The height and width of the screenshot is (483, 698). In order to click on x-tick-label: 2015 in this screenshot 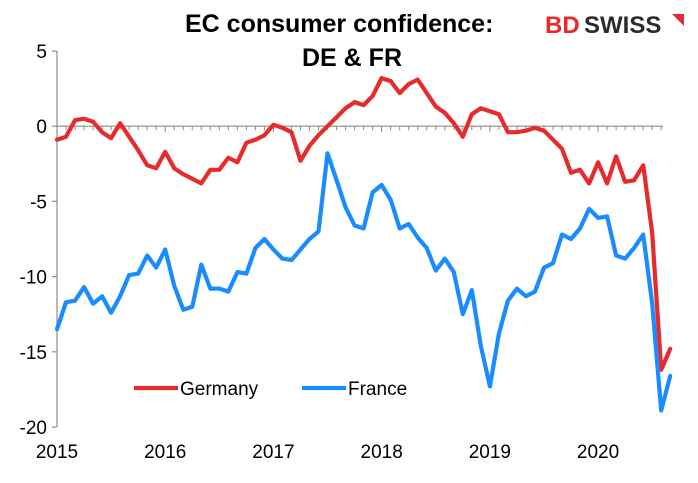, I will do `click(57, 452)`.